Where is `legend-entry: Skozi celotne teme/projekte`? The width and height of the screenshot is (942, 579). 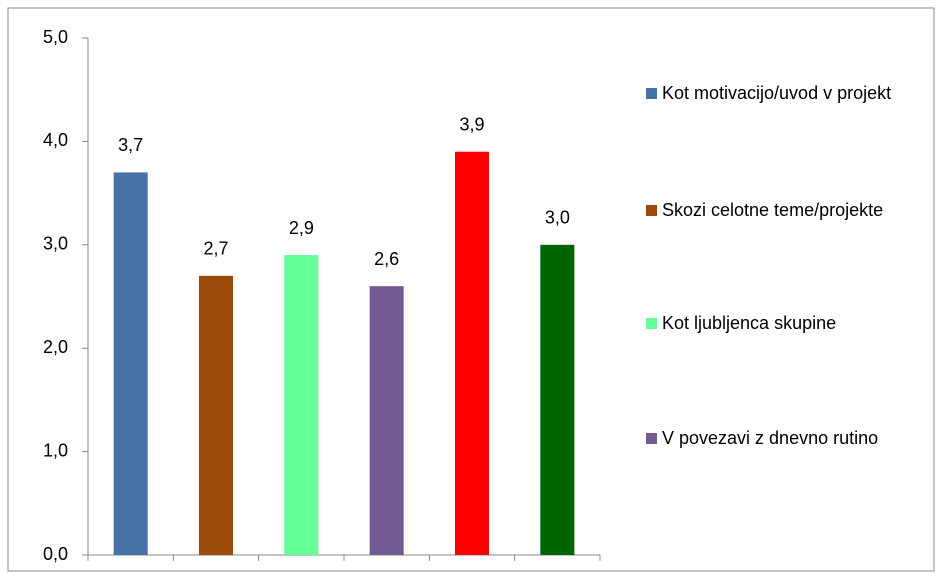 legend-entry: Skozi celotne teme/projekte is located at coordinates (778, 210).